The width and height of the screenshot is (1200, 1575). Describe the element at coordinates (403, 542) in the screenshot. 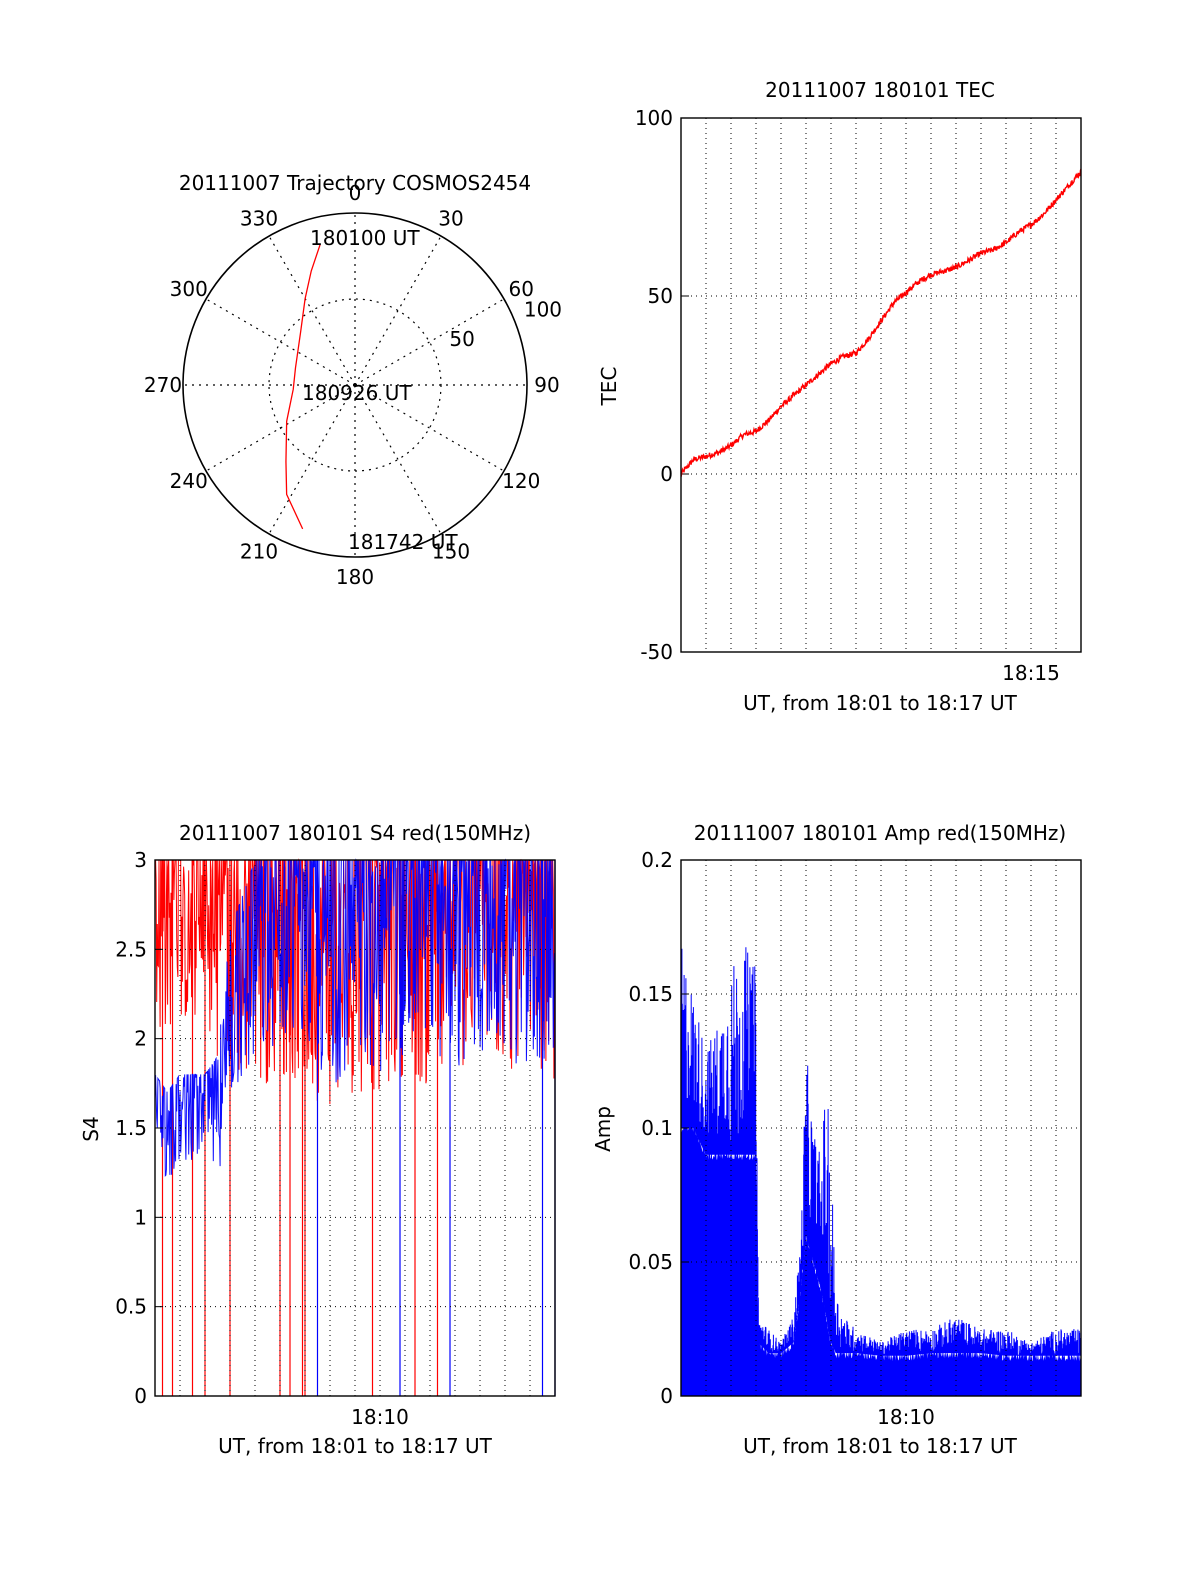

I see `trajectory-end-label: 181742 UT` at that location.